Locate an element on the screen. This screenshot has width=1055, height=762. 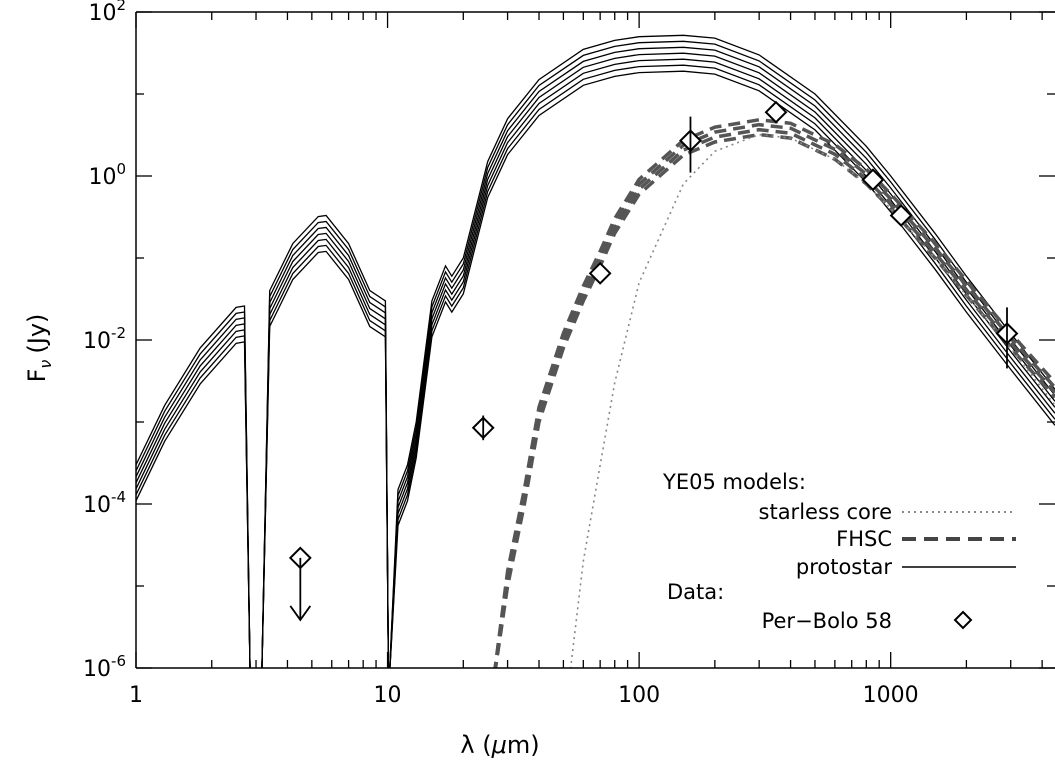
y-axis-title: Fν(Jy) is located at coordinates (39, 348).